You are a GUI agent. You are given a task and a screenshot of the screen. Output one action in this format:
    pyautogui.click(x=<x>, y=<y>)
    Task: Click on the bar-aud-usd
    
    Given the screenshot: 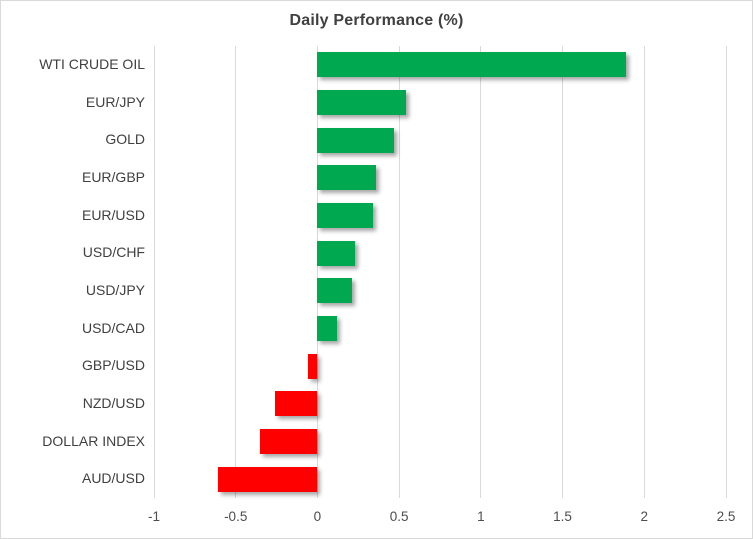 What is the action you would take?
    pyautogui.click(x=267, y=479)
    